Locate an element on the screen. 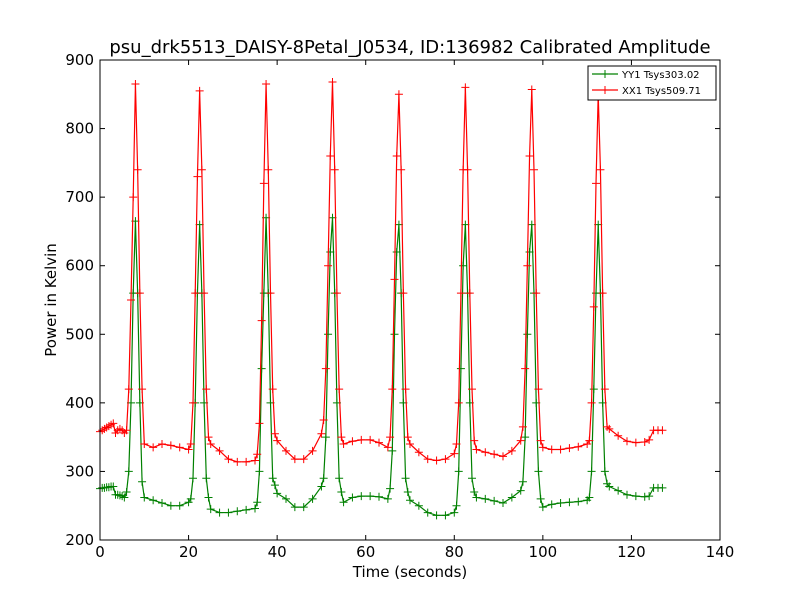 This screenshot has height=600, width=800. legend-entries: YY1 Tsys303.02 XX1 Tsys509.71 is located at coordinates (646, 83).